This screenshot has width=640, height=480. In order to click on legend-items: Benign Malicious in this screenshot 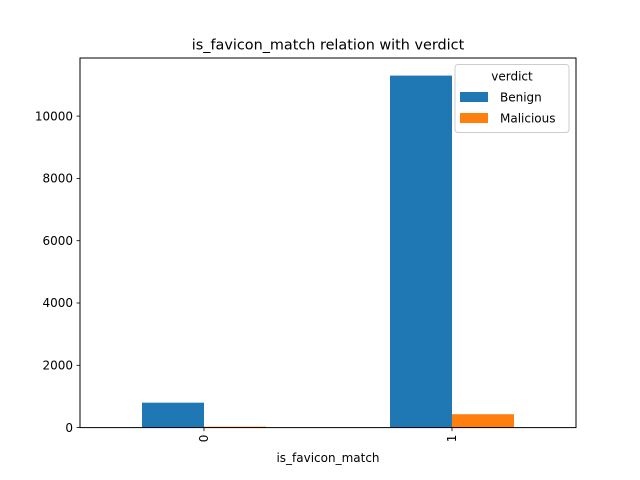, I will do `click(508, 108)`.